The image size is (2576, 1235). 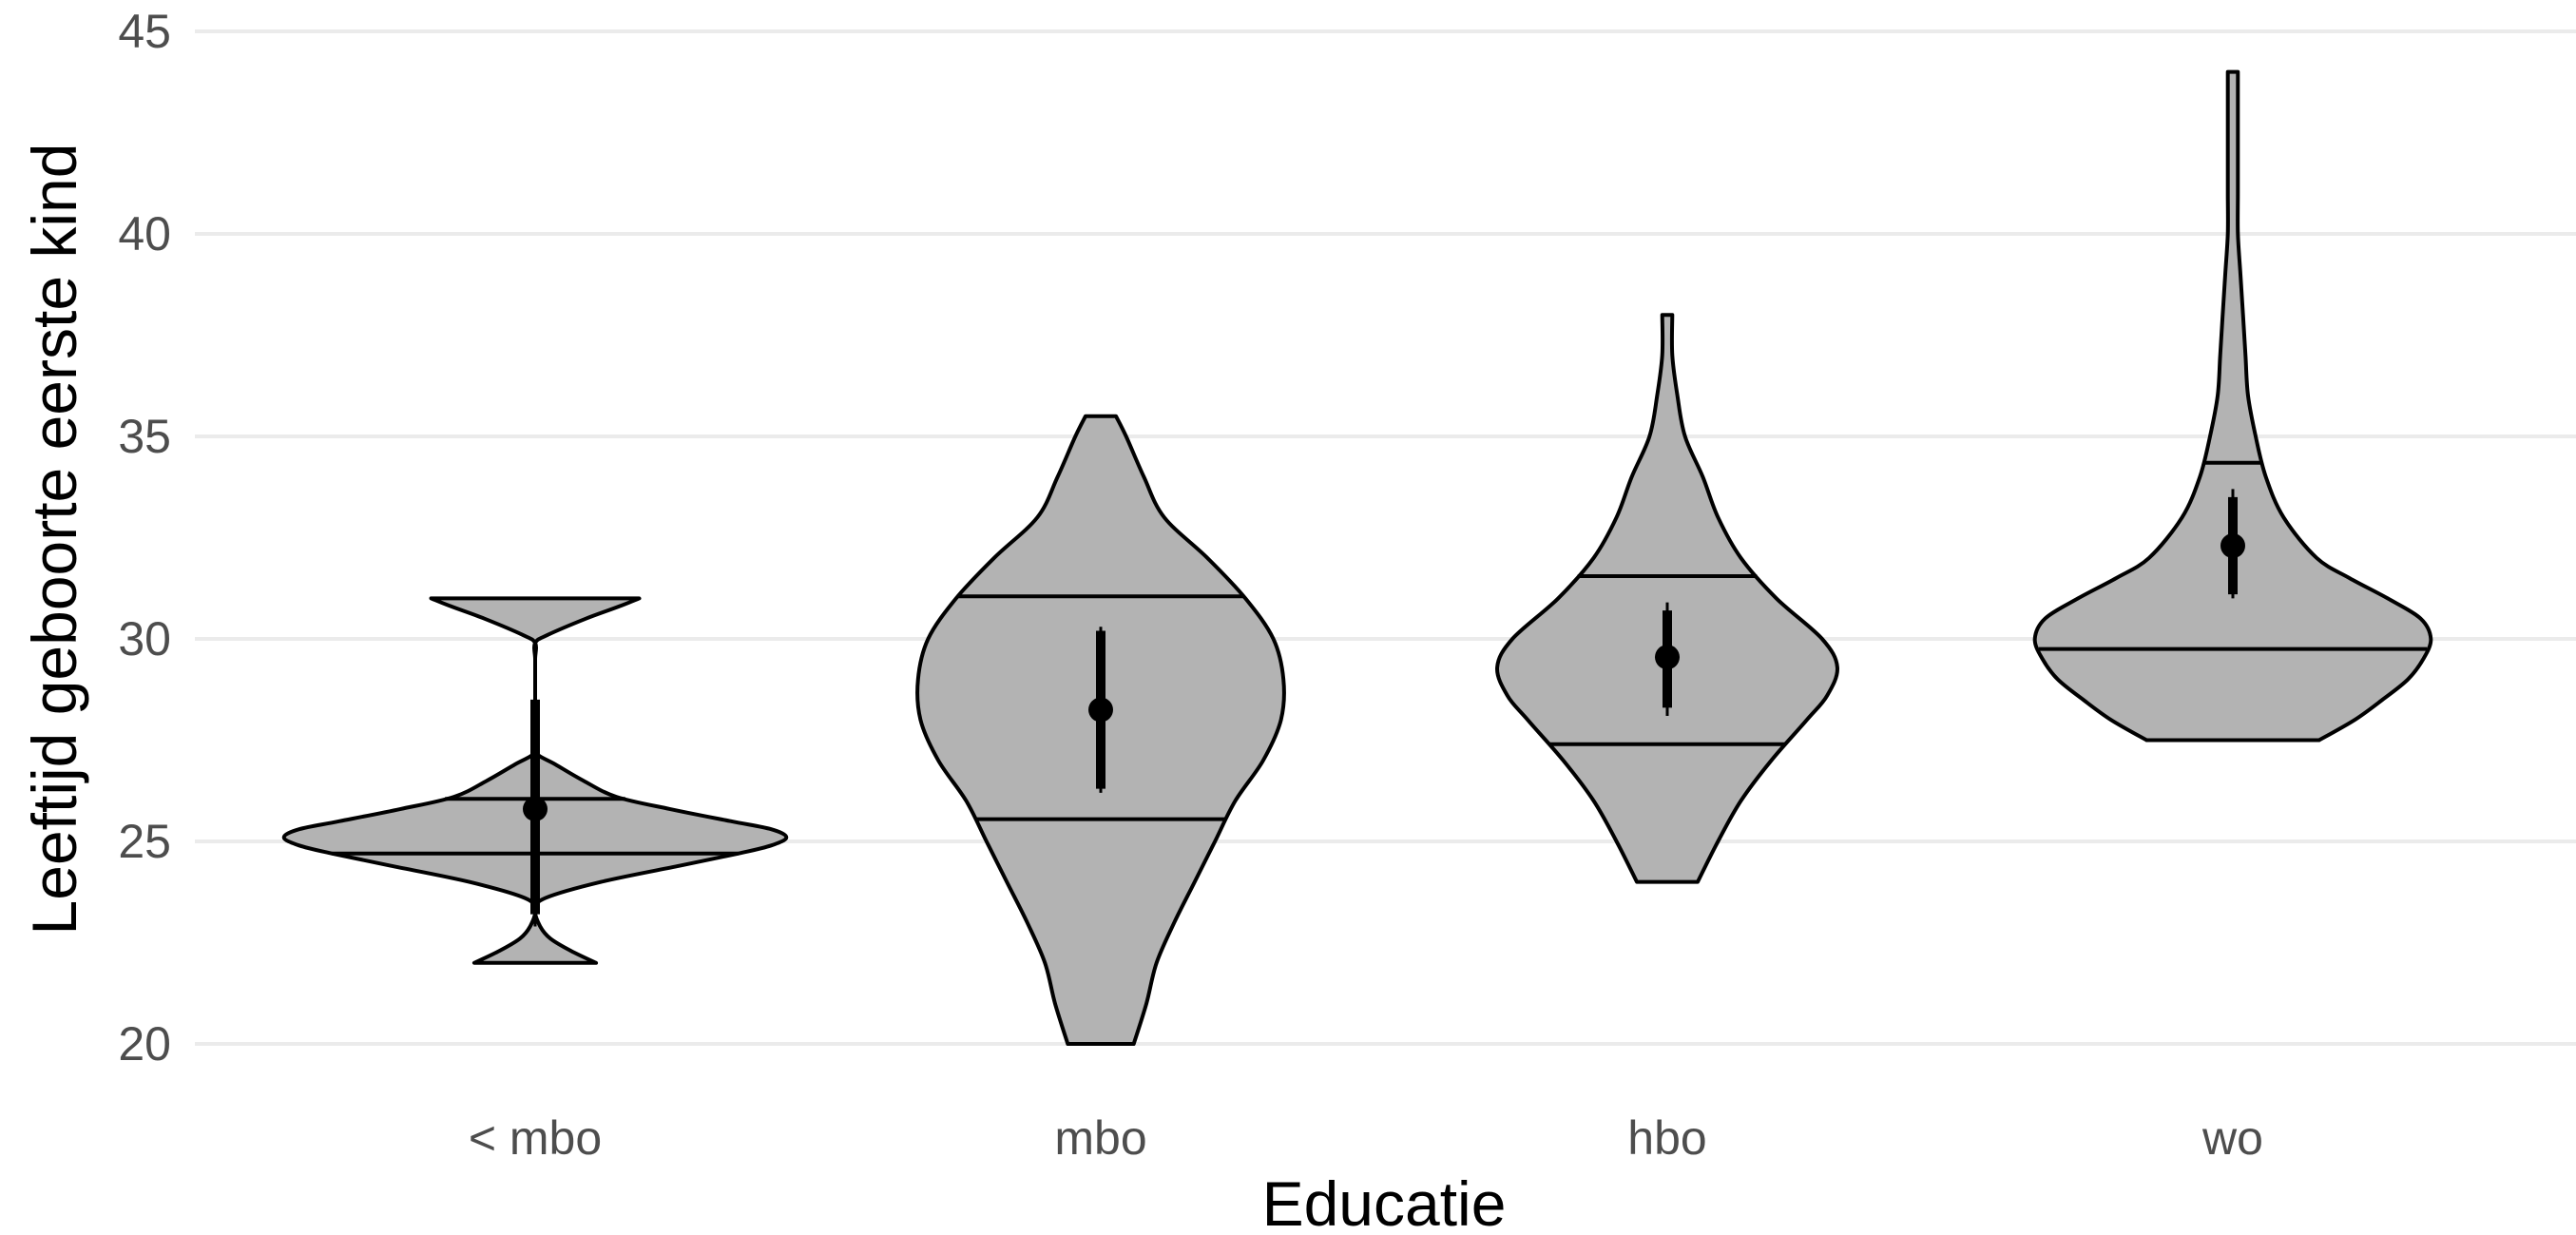 What do you see at coordinates (1366, 1138) in the screenshot?
I see `x-tick-labels: < mbo mbo hbo wo` at bounding box center [1366, 1138].